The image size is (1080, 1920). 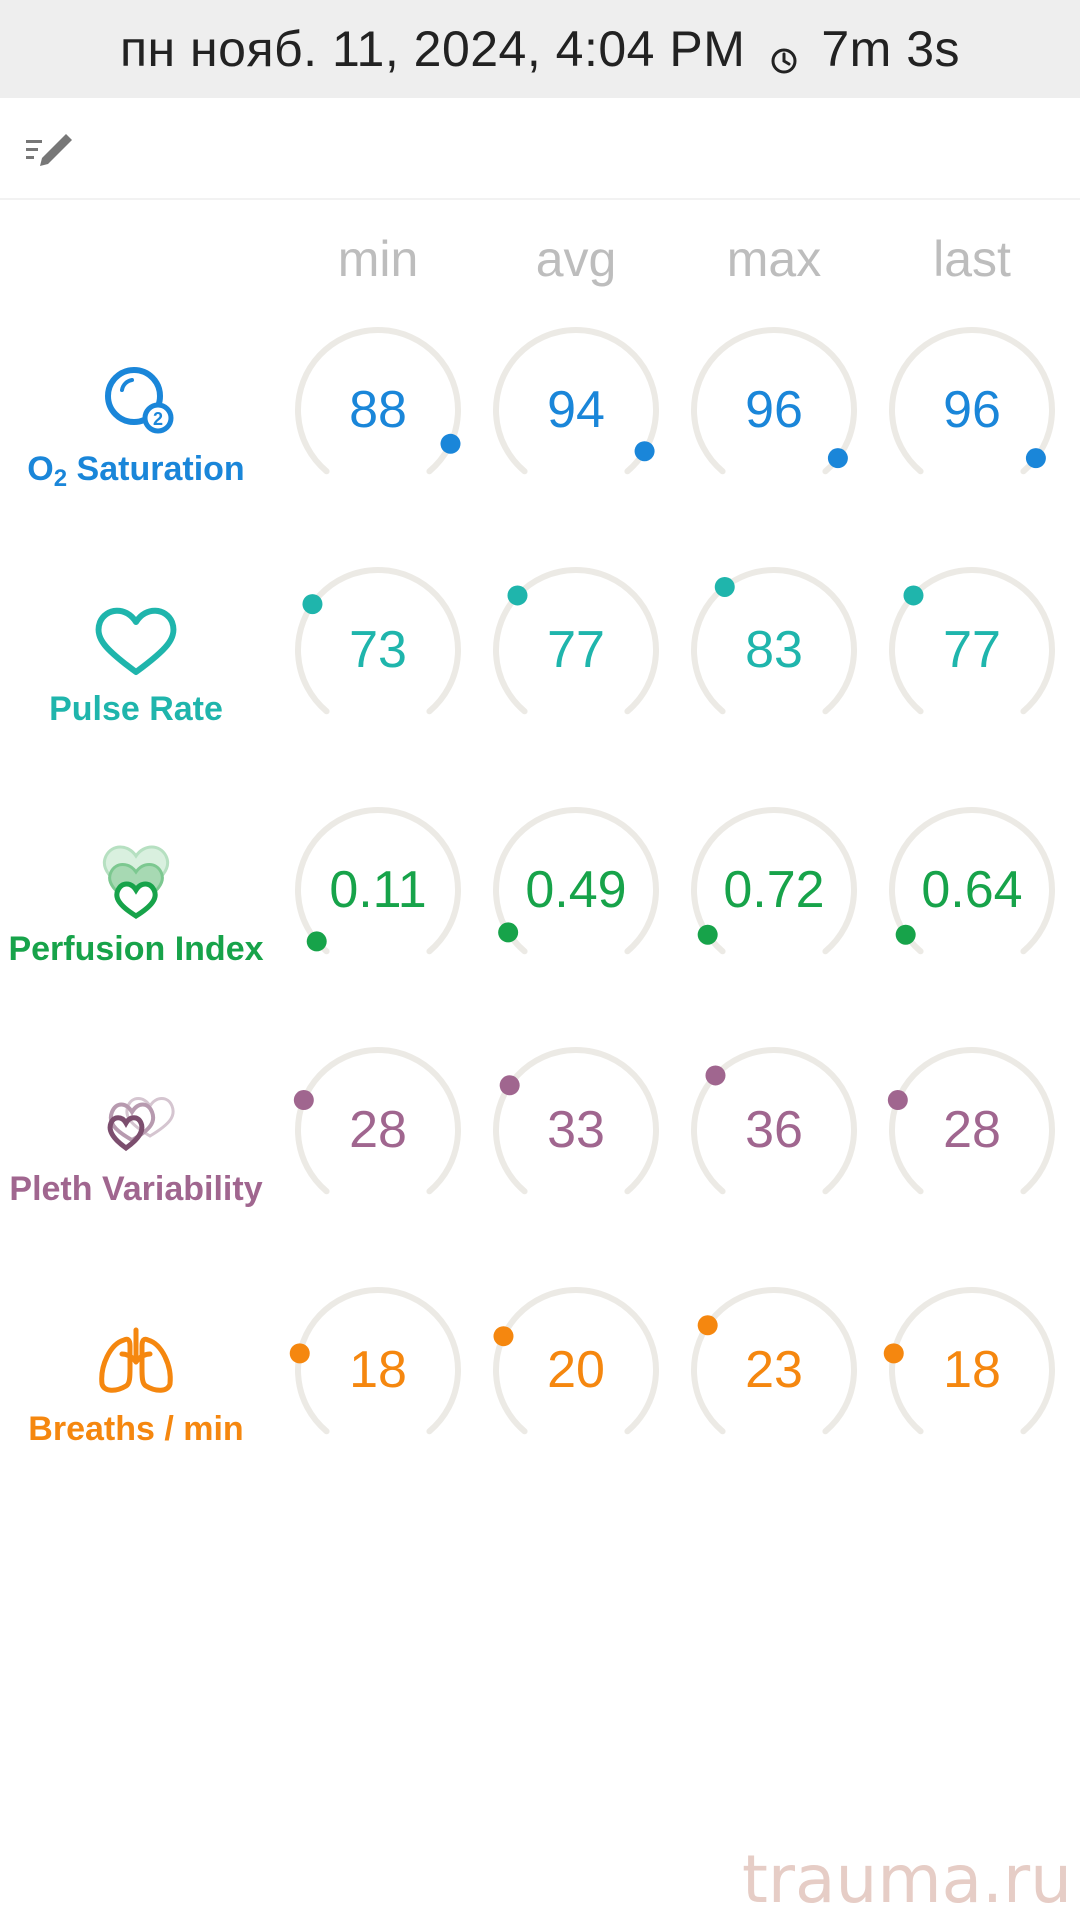 I want to click on gauge-pleth-variability-min: 28, so click(x=378, y=1130).